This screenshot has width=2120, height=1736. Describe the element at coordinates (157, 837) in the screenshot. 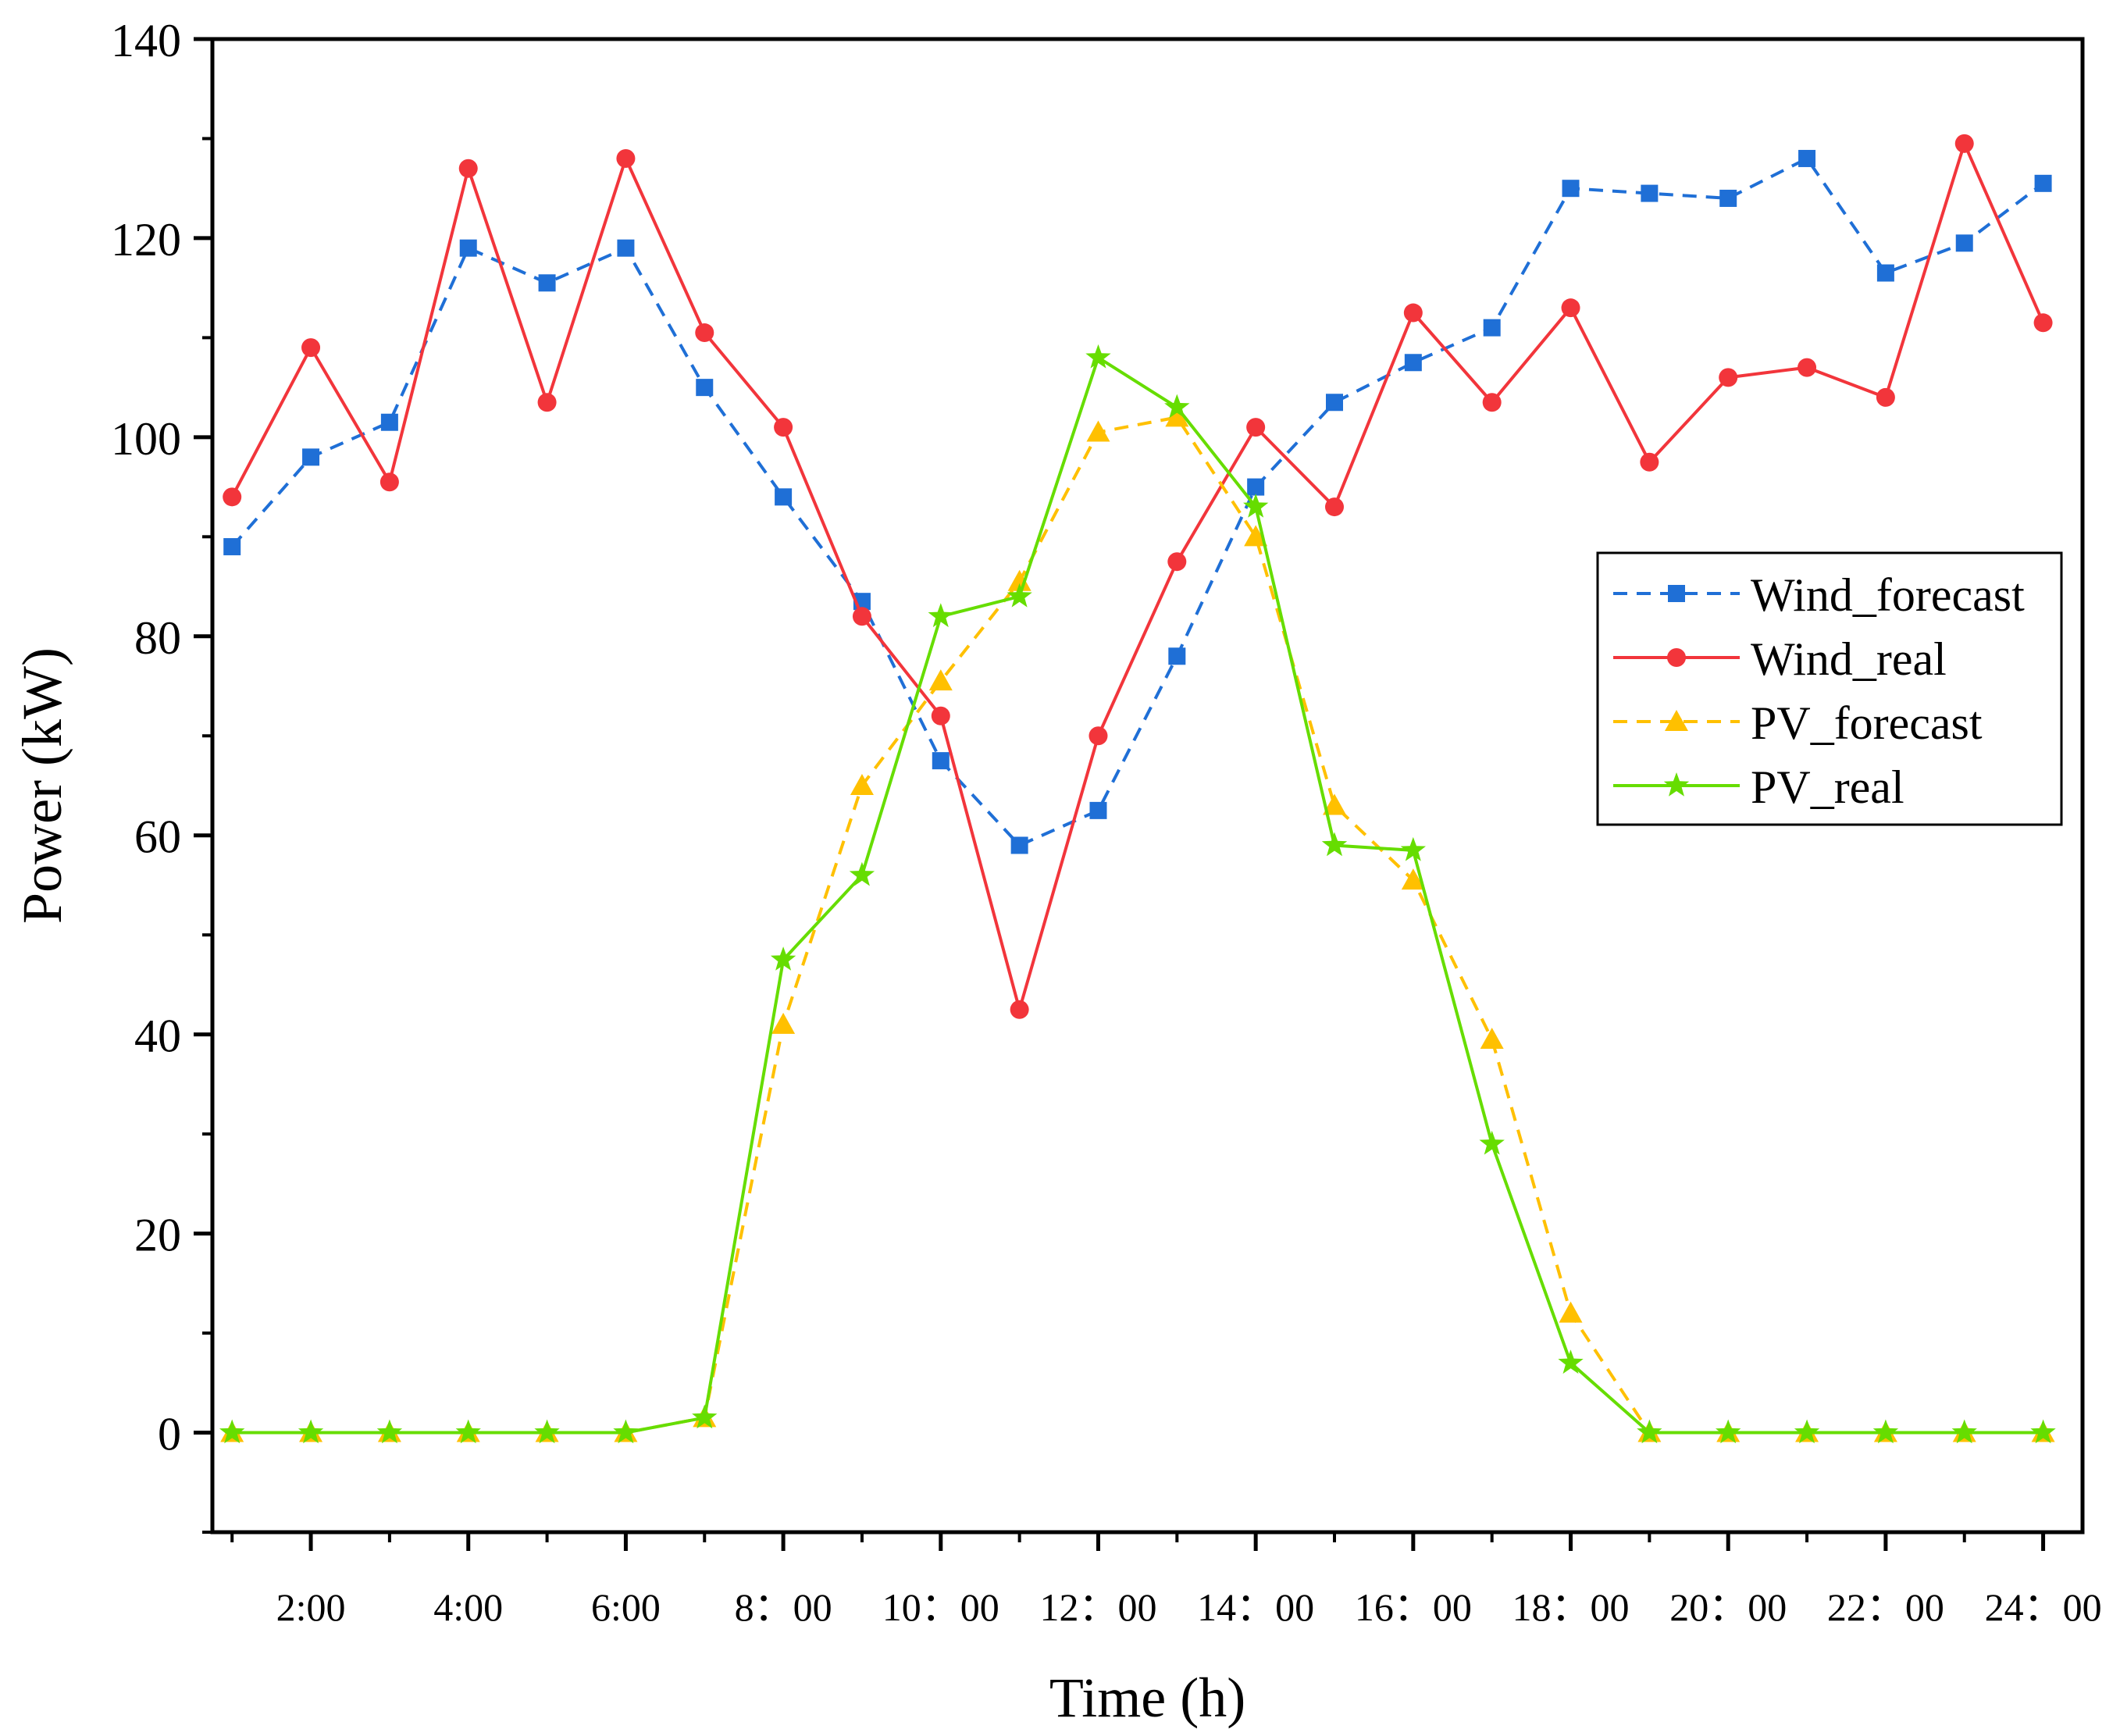

I see `y-tick-label: 60` at that location.